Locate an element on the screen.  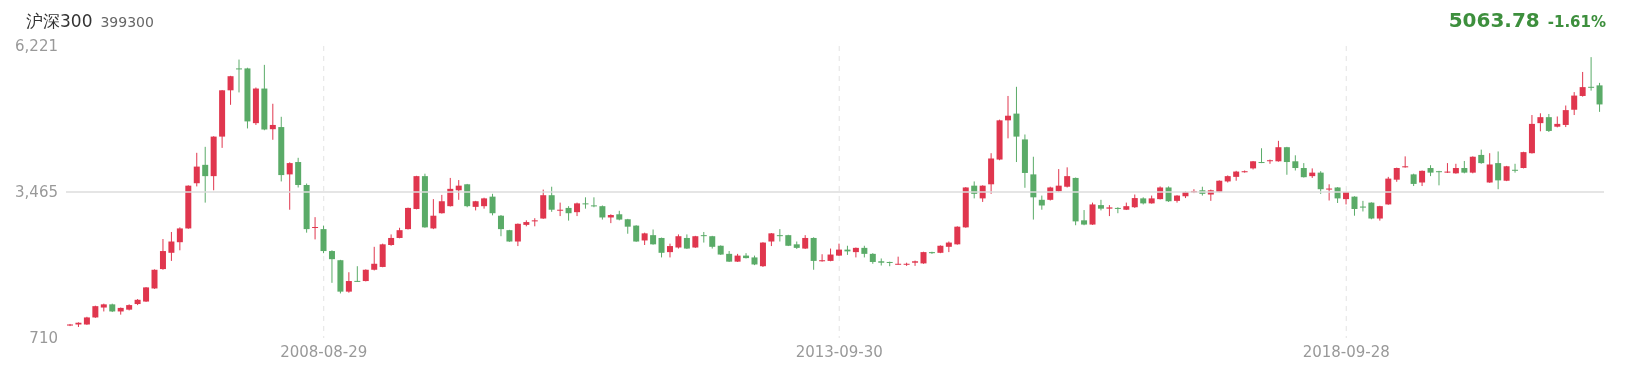
x-tick-label: 2018-09-28 is located at coordinates (1346, 351).